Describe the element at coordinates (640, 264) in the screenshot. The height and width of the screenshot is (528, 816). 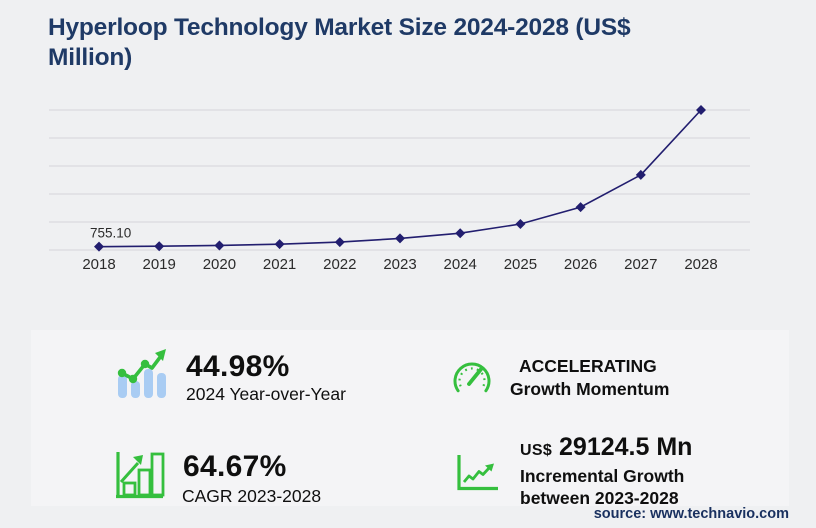
I see `svg-text: 2027` at that location.